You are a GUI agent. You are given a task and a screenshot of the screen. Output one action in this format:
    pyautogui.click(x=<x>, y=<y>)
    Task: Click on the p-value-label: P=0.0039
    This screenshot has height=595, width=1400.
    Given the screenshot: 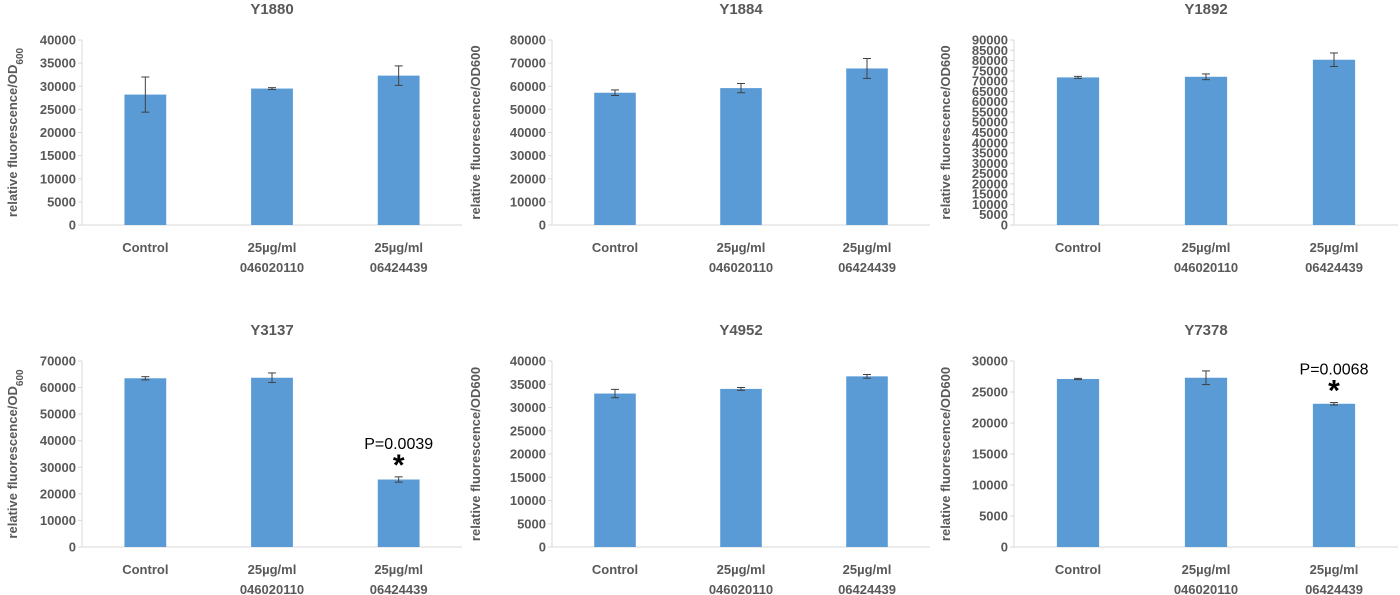 What is the action you would take?
    pyautogui.click(x=398, y=444)
    